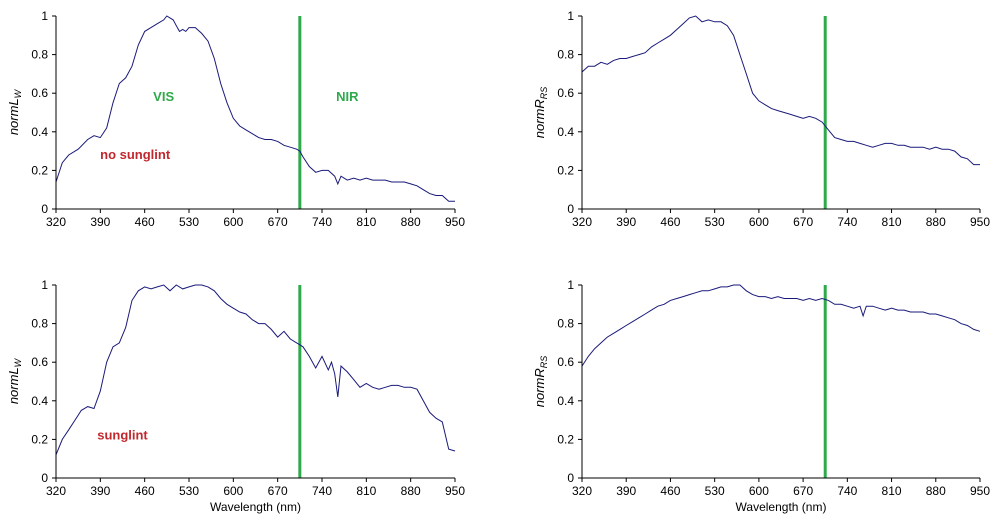 This screenshot has width=1000, height=525. What do you see at coordinates (135, 154) in the screenshot?
I see `annotation-no-sunglint: no sunglint` at bounding box center [135, 154].